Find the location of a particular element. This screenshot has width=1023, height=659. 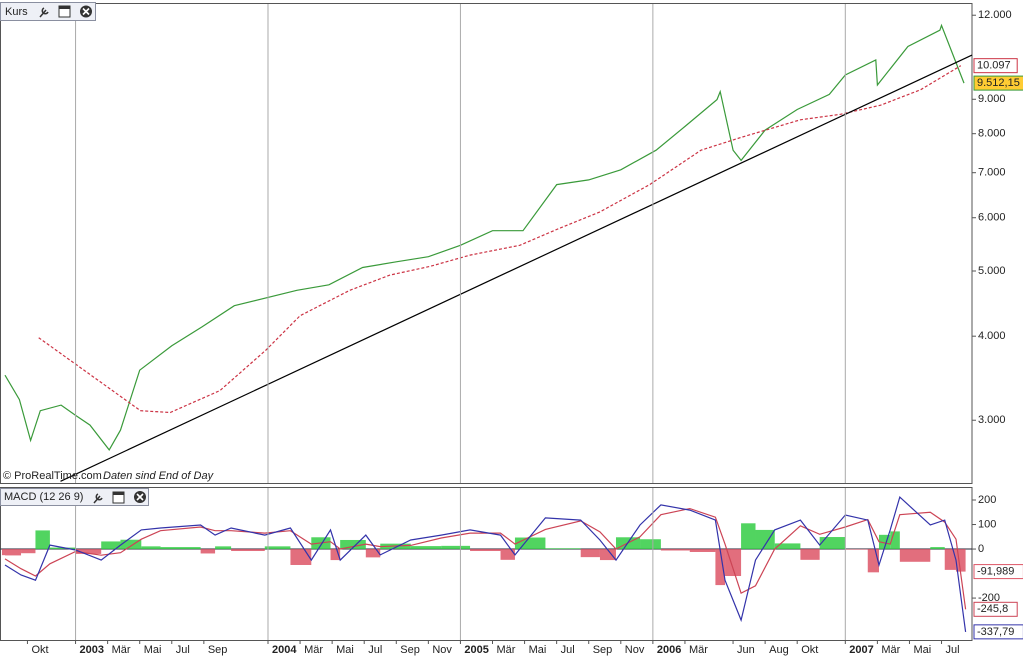

x-tick-label: 2006 is located at coordinates (669, 650).